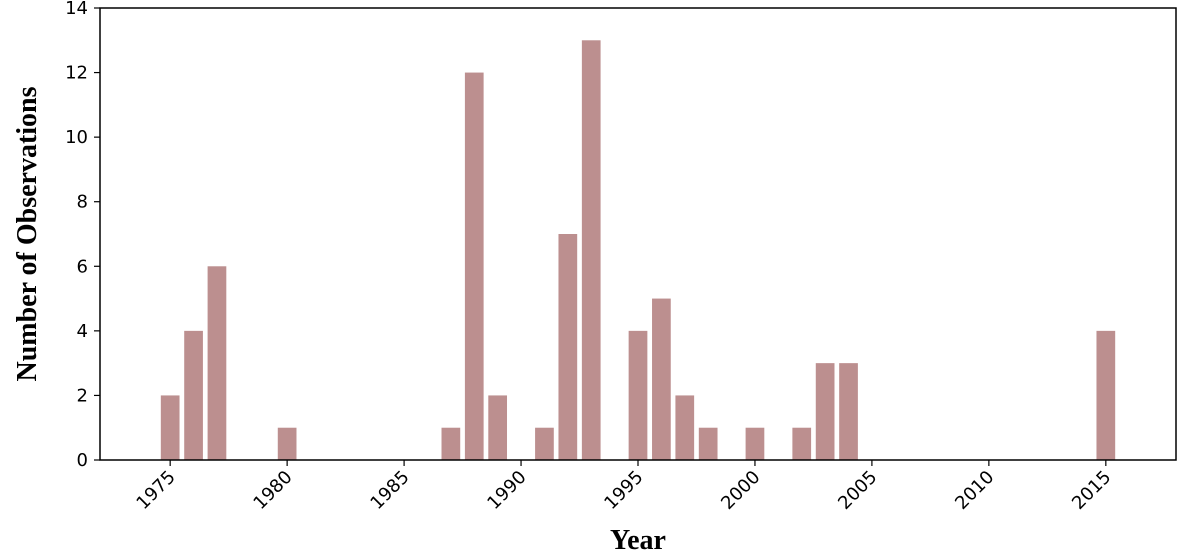 Image resolution: width=1200 pixels, height=551 pixels. Describe the element at coordinates (451, 443) in the screenshot. I see `bar-1987` at that location.